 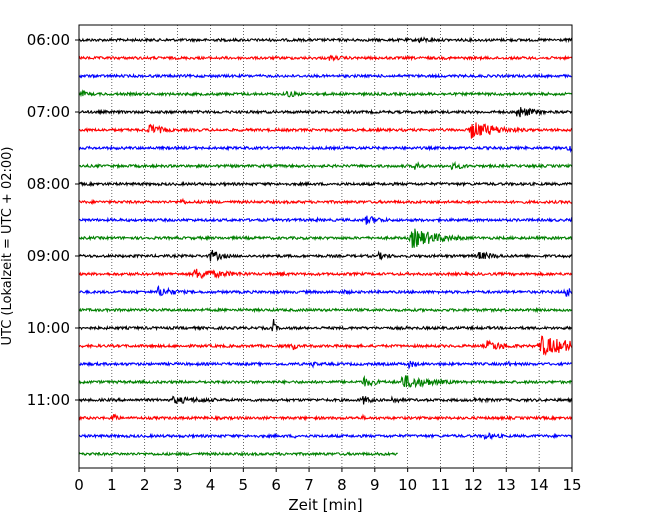 I want to click on trace-09:45, so click(x=325, y=310).